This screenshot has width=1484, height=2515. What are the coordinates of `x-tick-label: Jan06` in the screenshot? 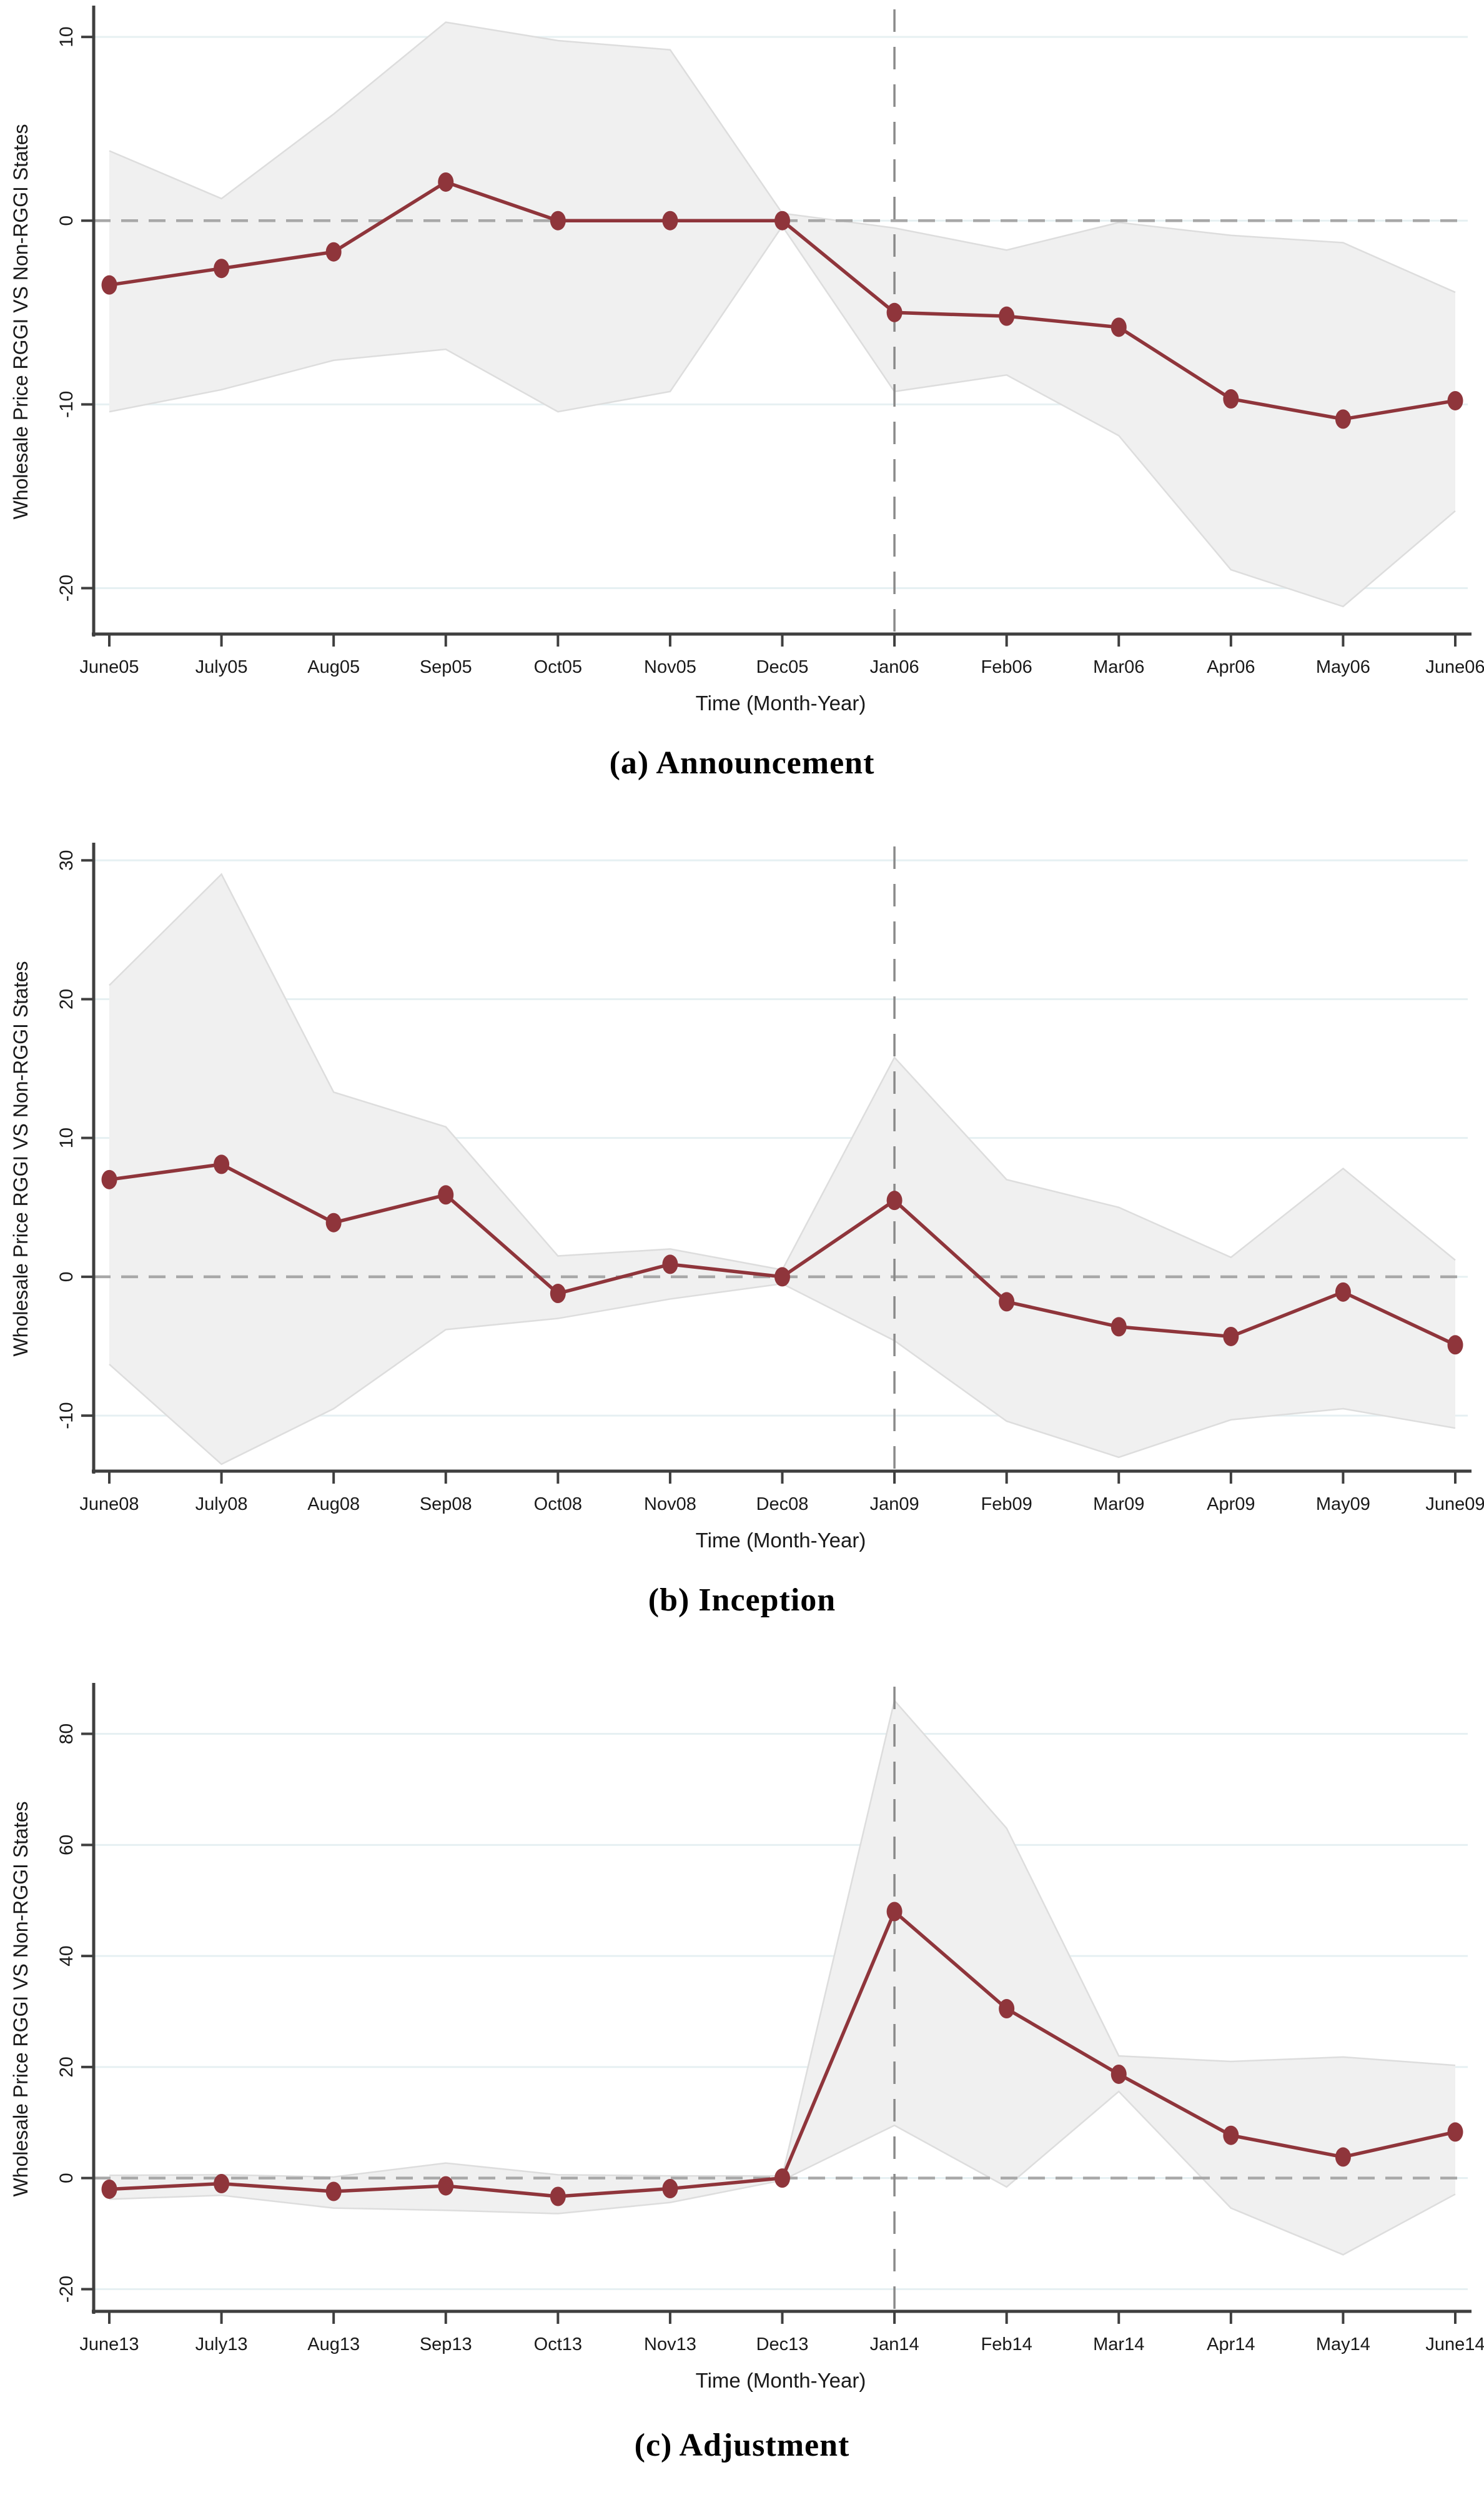 It's located at (894, 667).